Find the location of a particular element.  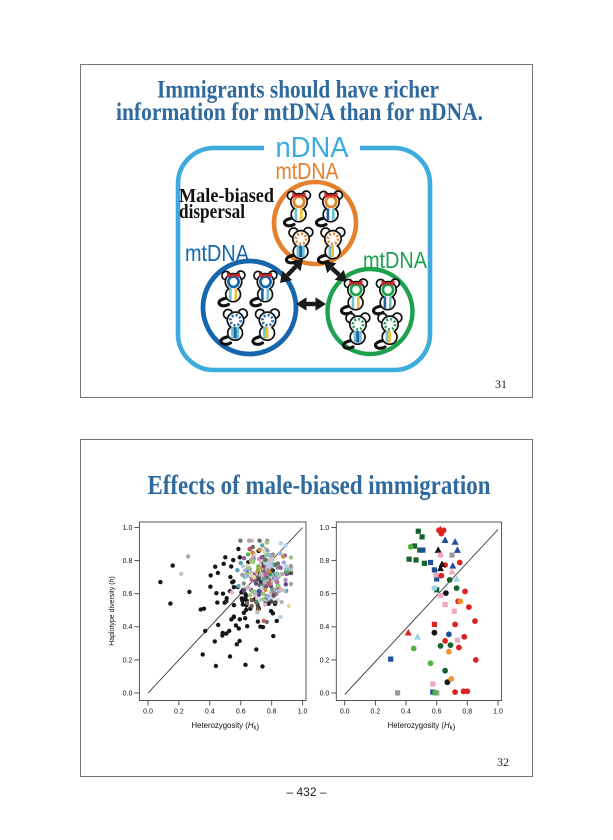

svg-text: Haplotype diversity (h) is located at coordinates (112, 611).